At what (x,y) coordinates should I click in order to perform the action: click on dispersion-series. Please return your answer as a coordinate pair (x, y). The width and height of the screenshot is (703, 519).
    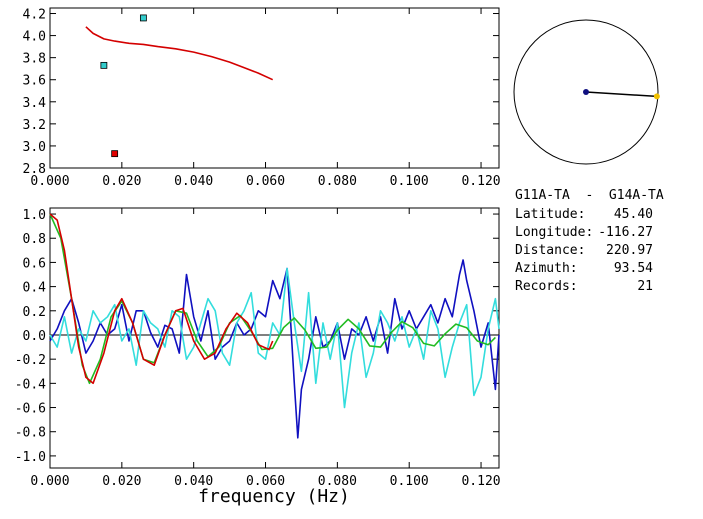
    Looking at the image, I should click on (179, 53).